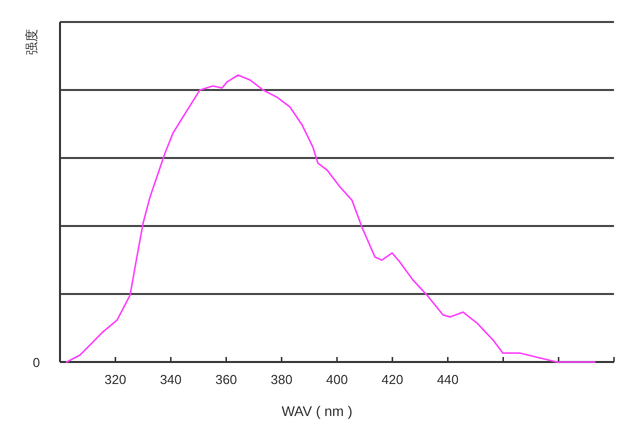 This screenshot has height=445, width=640. What do you see at coordinates (115, 379) in the screenshot?
I see `x-tick-label: 320` at bounding box center [115, 379].